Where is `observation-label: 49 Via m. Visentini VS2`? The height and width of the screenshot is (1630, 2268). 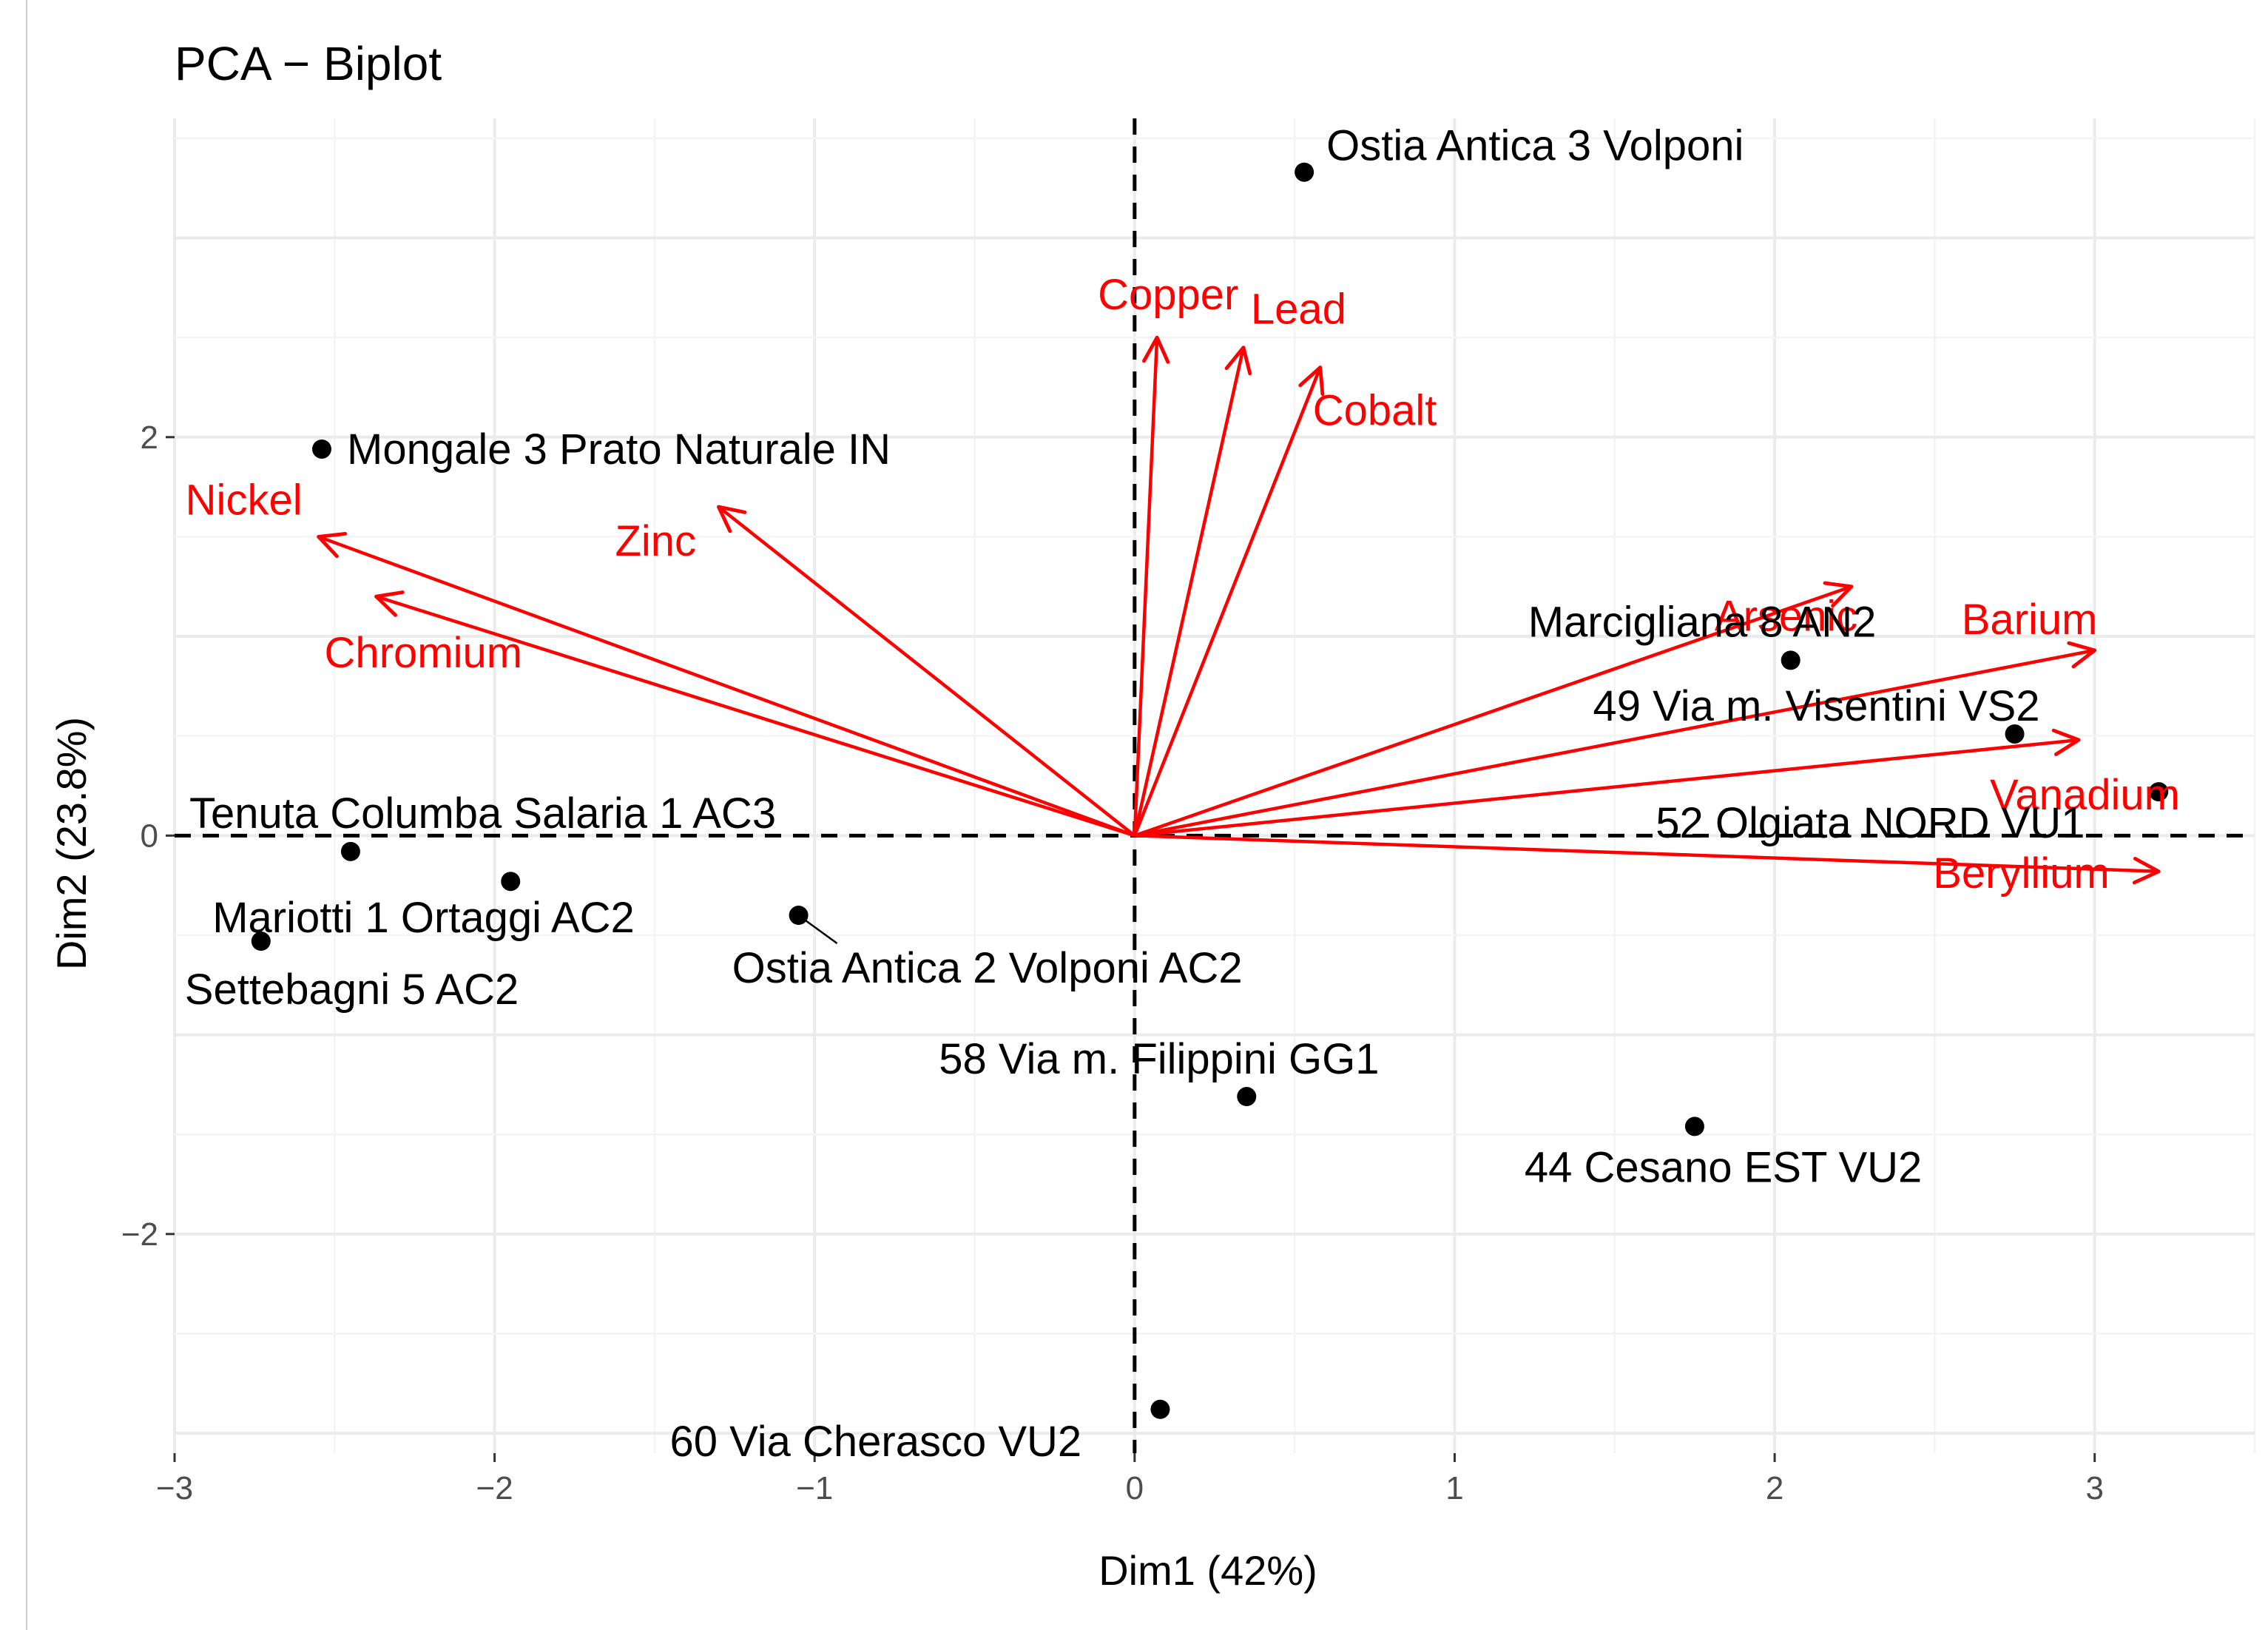 observation-label: 49 Via m. Visentini VS2 is located at coordinates (1816, 706).